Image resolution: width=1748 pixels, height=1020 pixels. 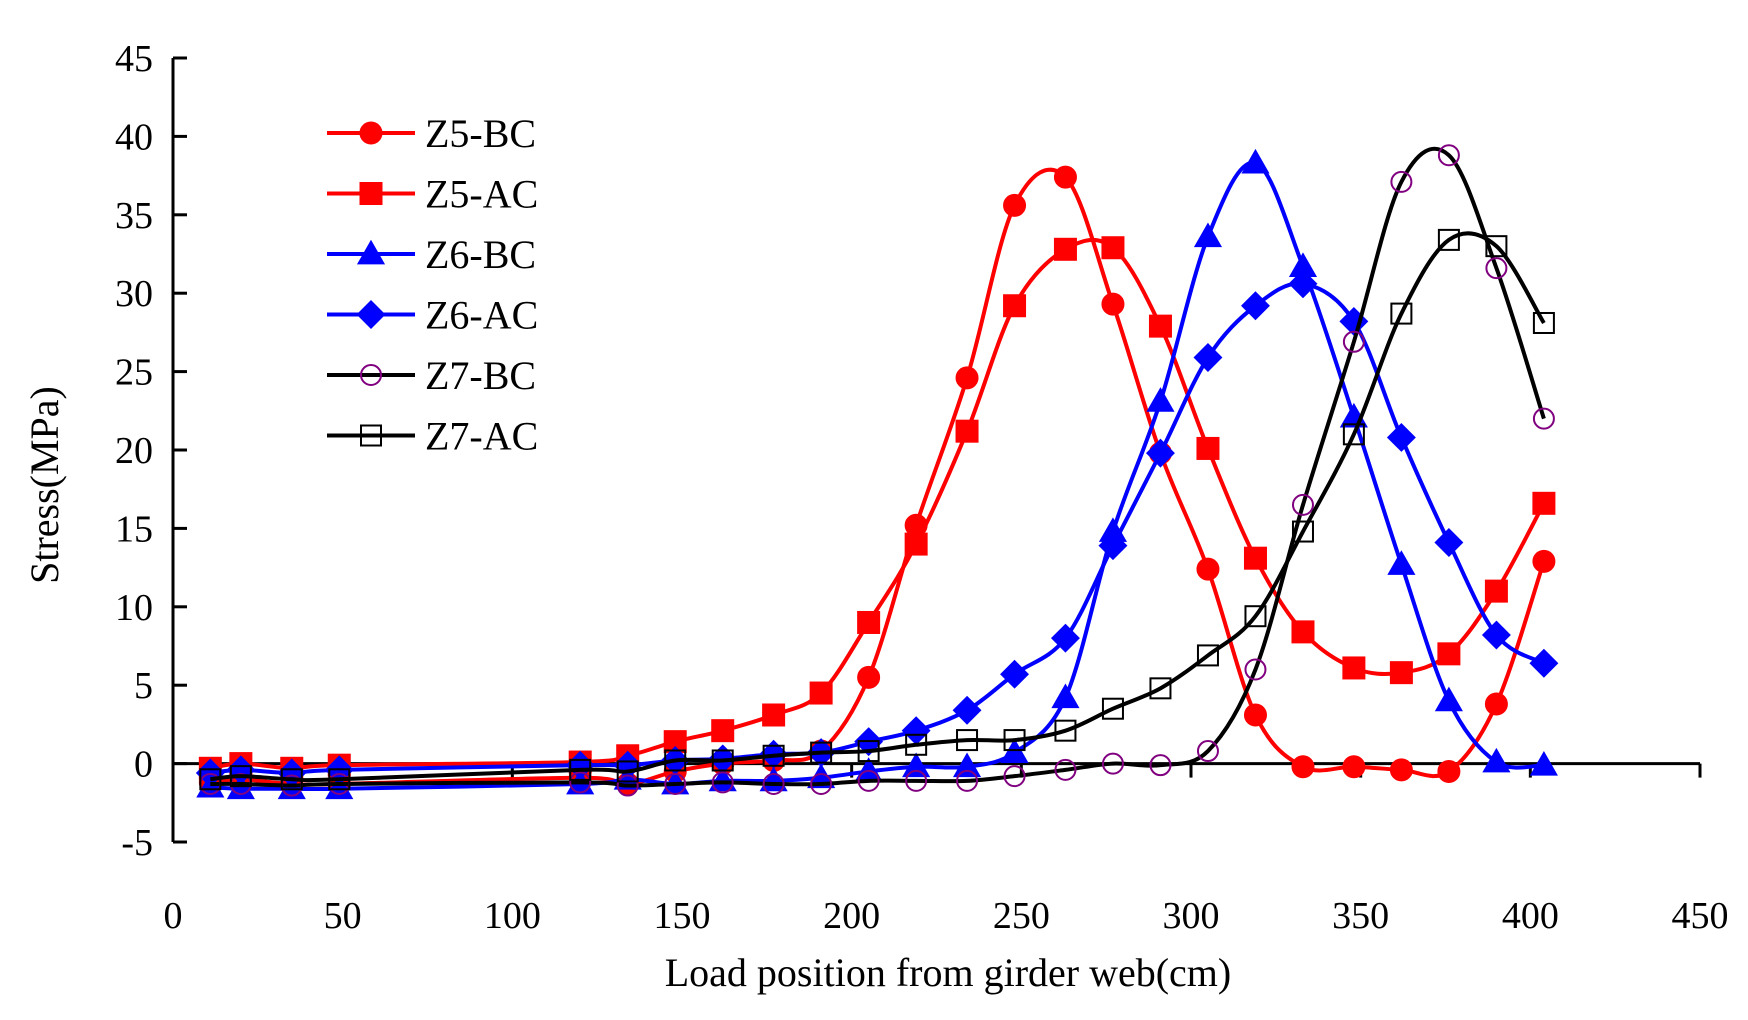 I want to click on x-tick-label: 250, so click(x=1021, y=916).